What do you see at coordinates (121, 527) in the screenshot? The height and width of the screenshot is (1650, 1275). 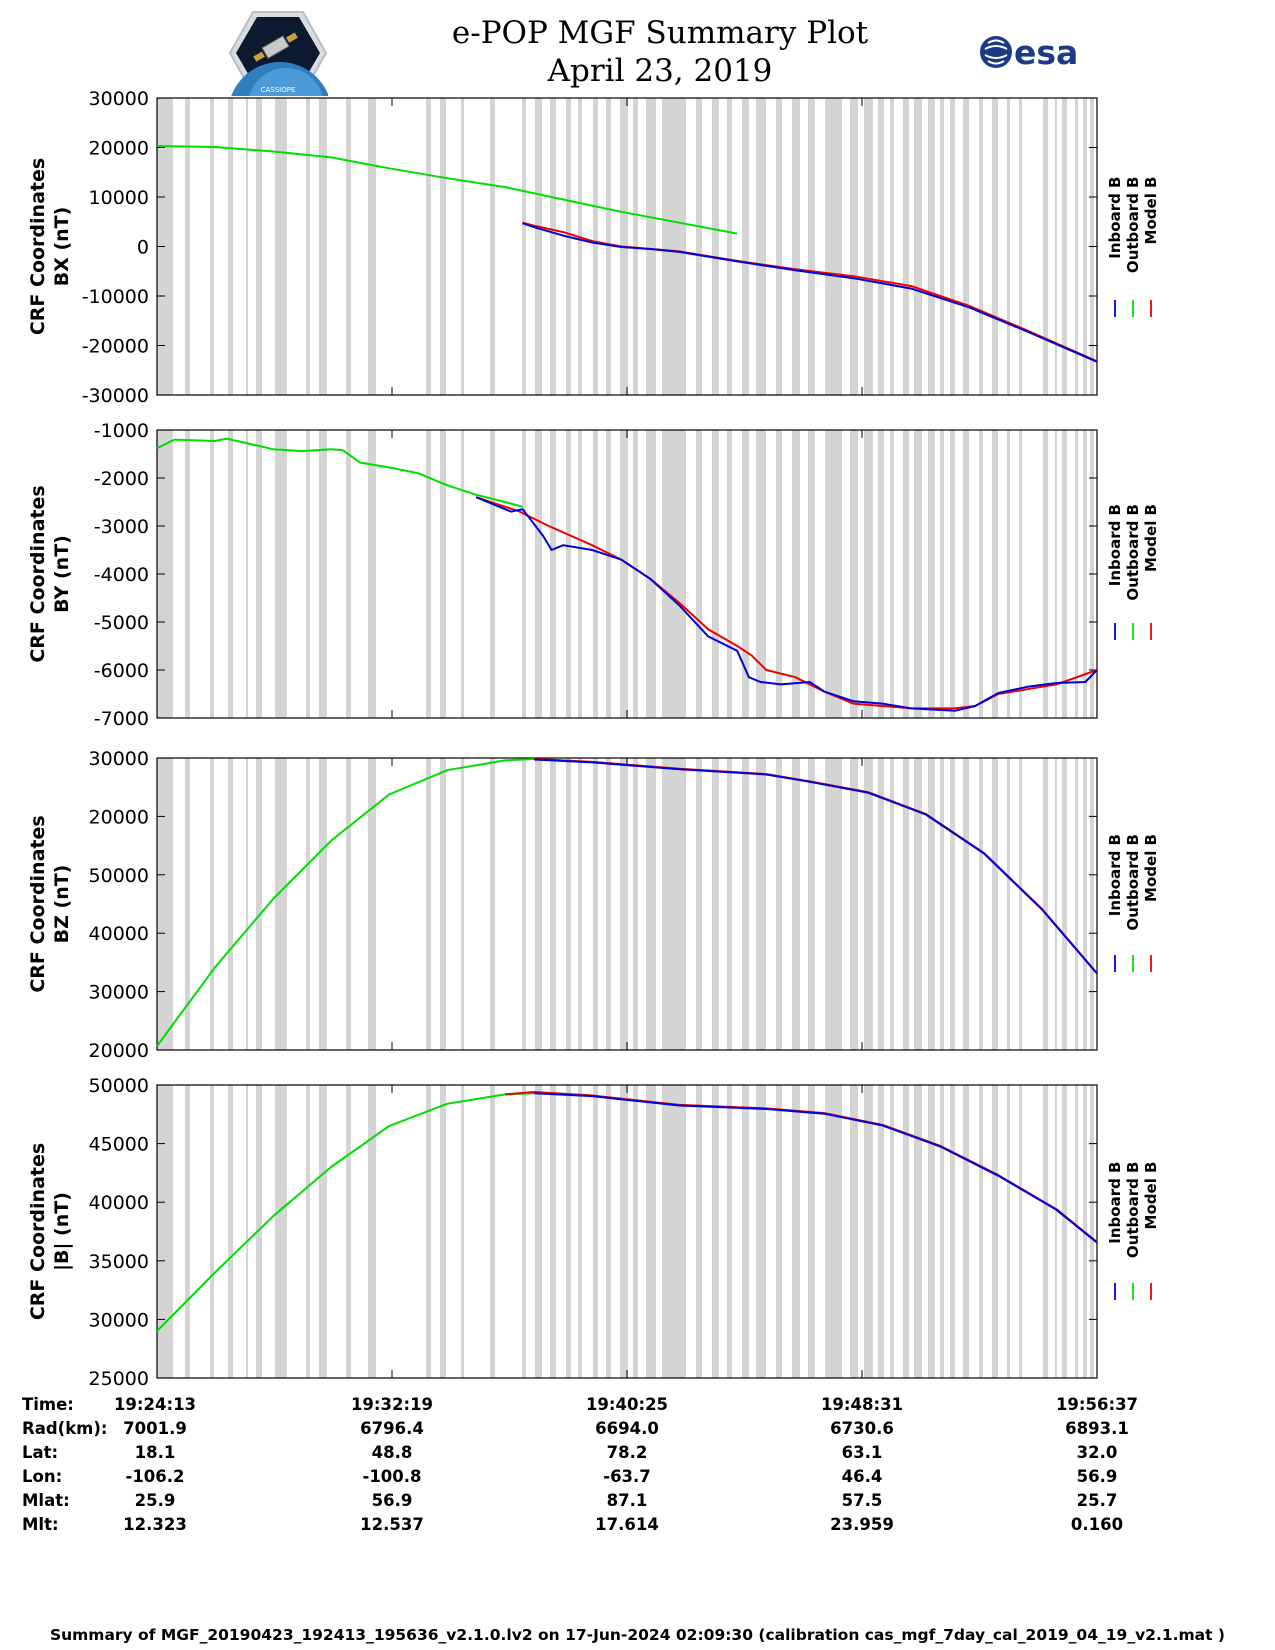 I see `y-tick-label: -3000` at bounding box center [121, 527].